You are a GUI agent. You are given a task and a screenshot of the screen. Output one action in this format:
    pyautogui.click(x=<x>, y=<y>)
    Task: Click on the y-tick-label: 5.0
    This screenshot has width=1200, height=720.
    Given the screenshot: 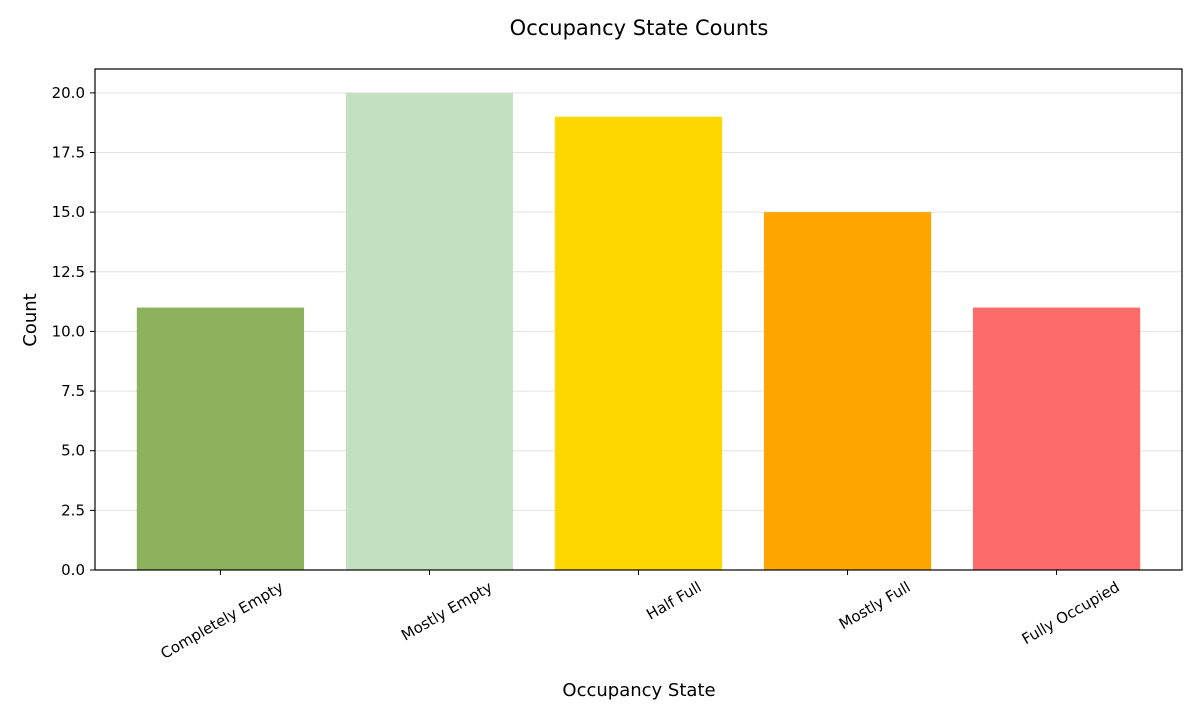 What is the action you would take?
    pyautogui.click(x=73, y=451)
    